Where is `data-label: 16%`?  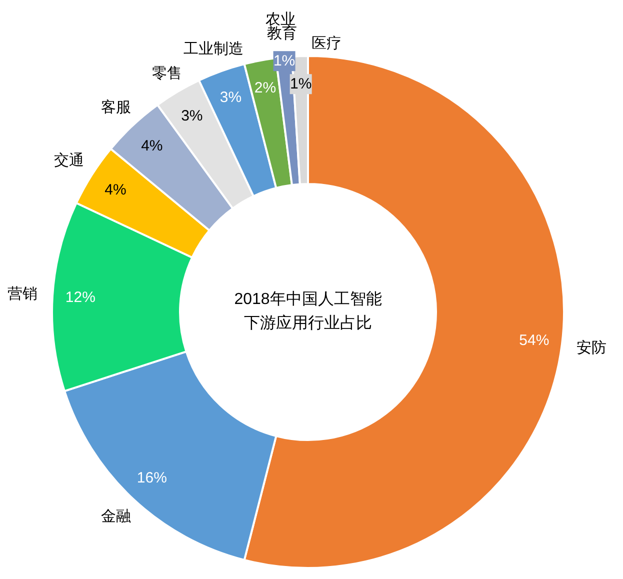
data-label: 16% is located at coordinates (151, 478).